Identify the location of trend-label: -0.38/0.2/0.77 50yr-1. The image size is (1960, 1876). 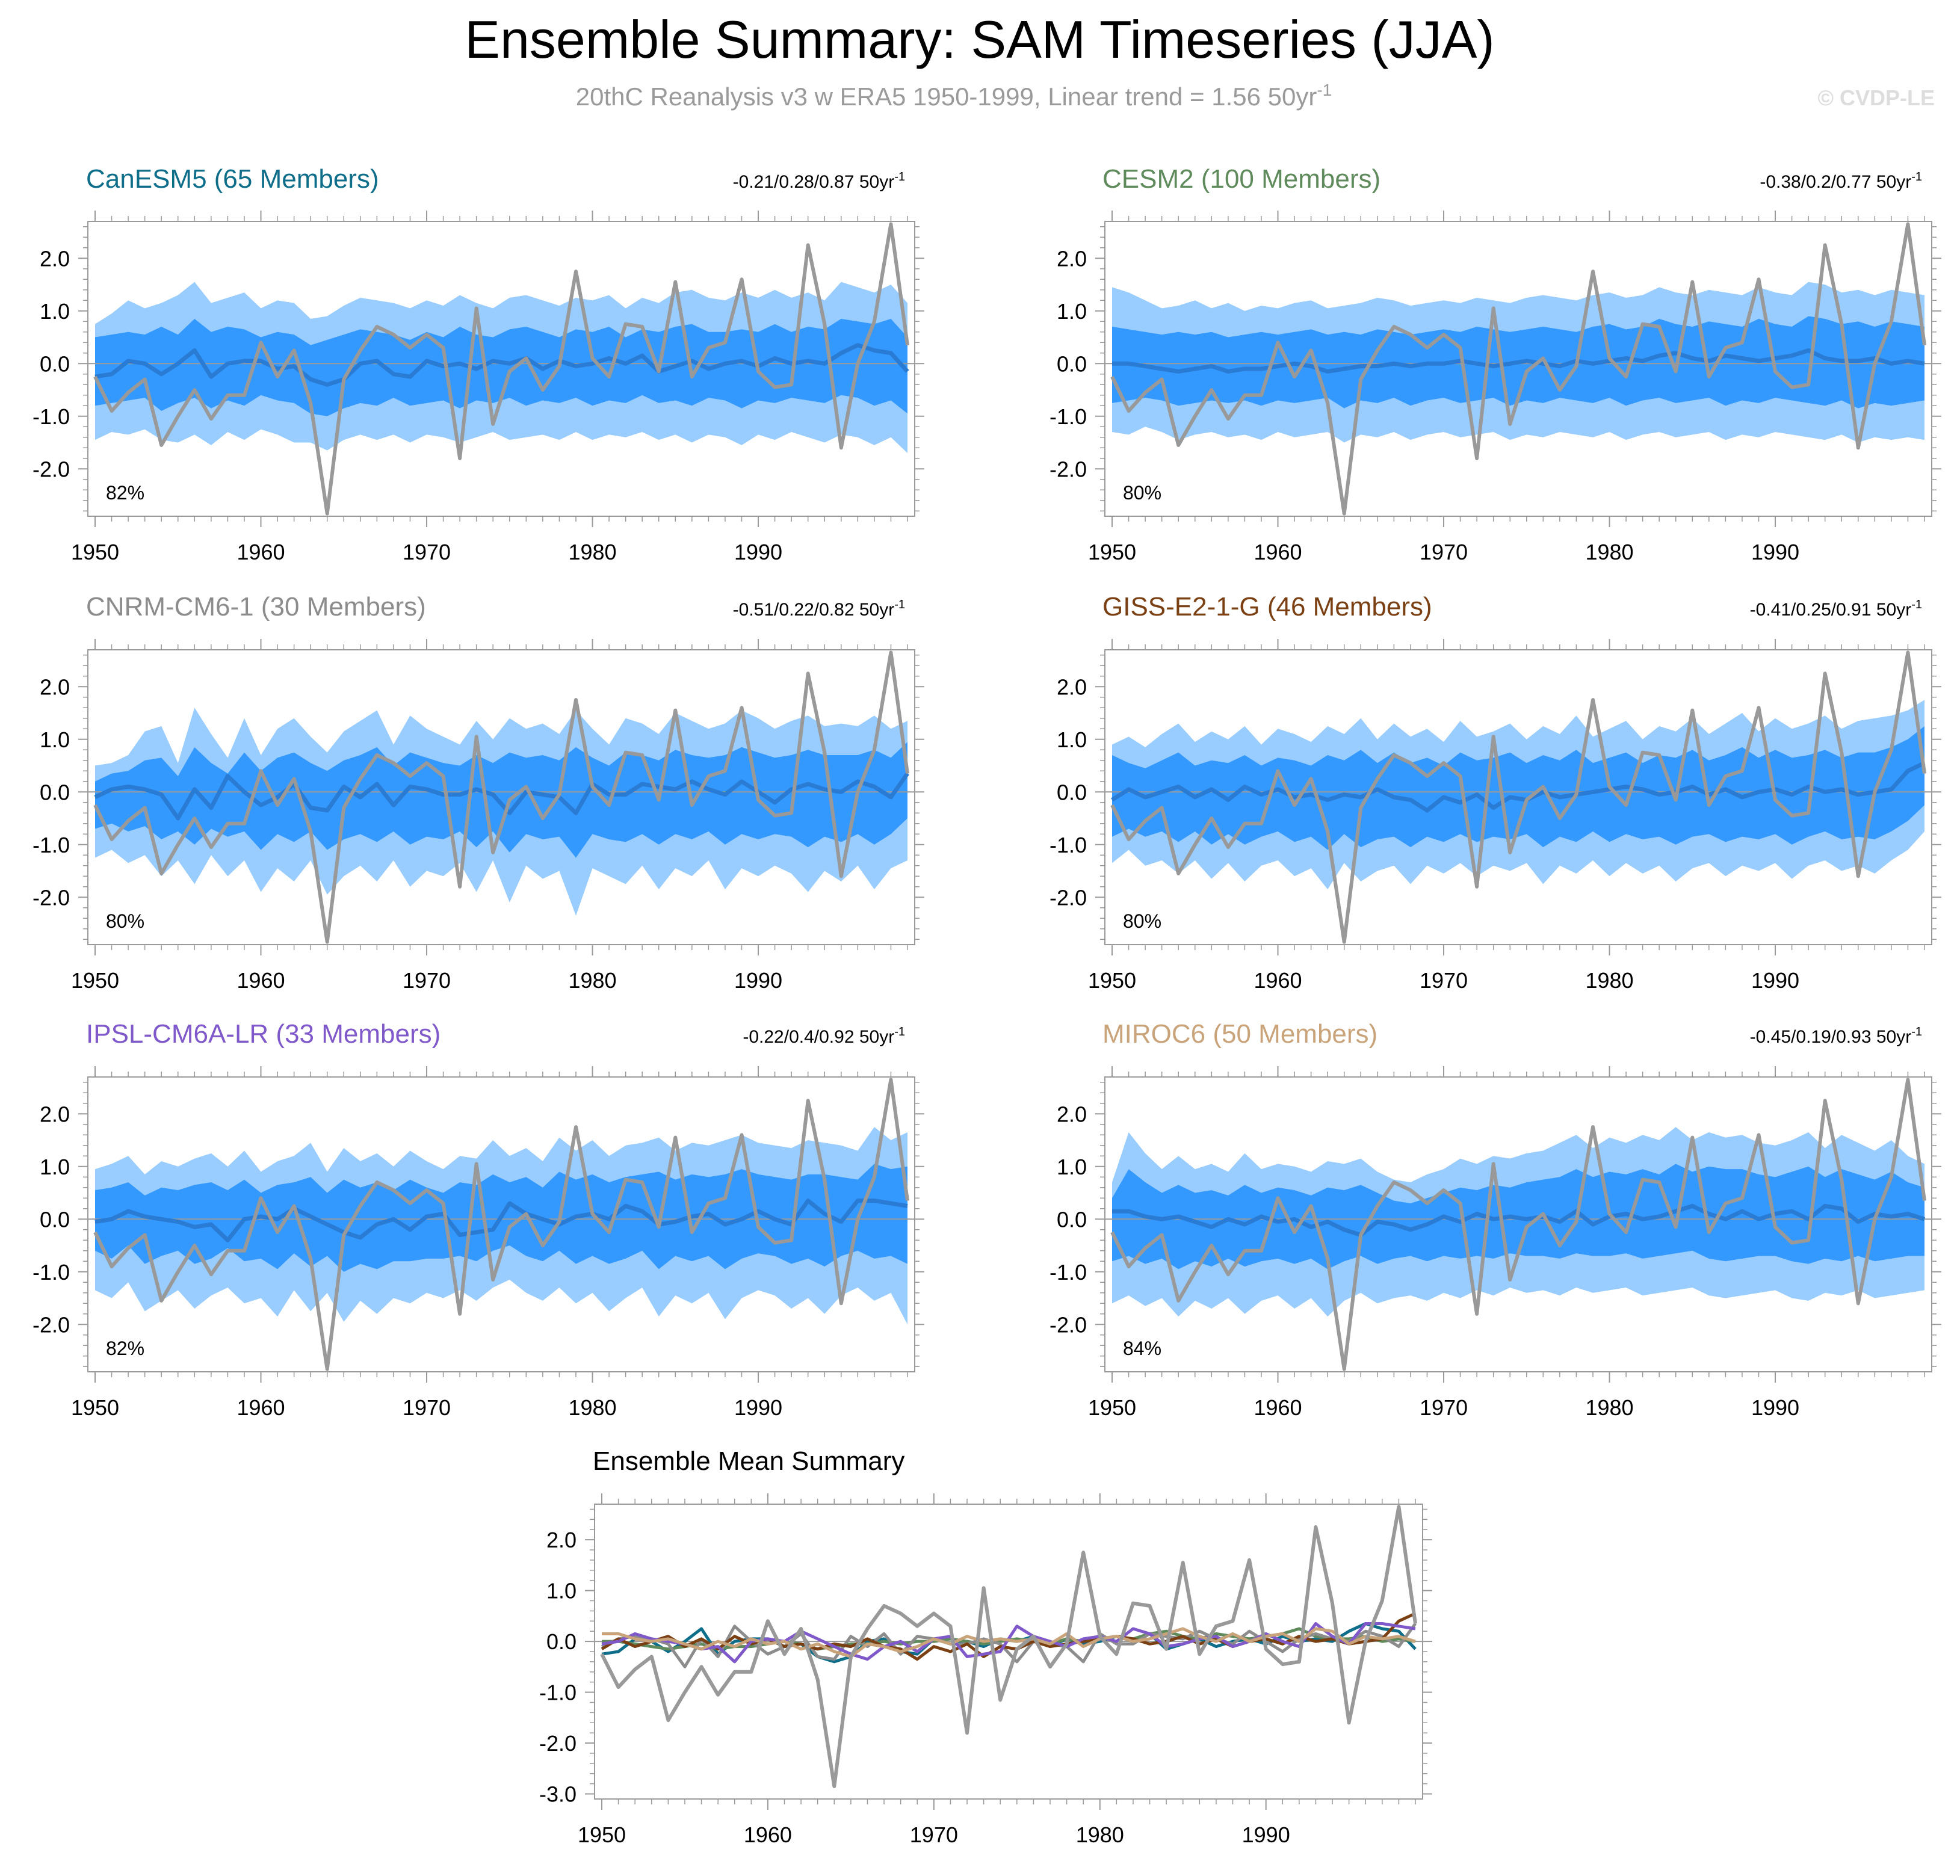
(1841, 181).